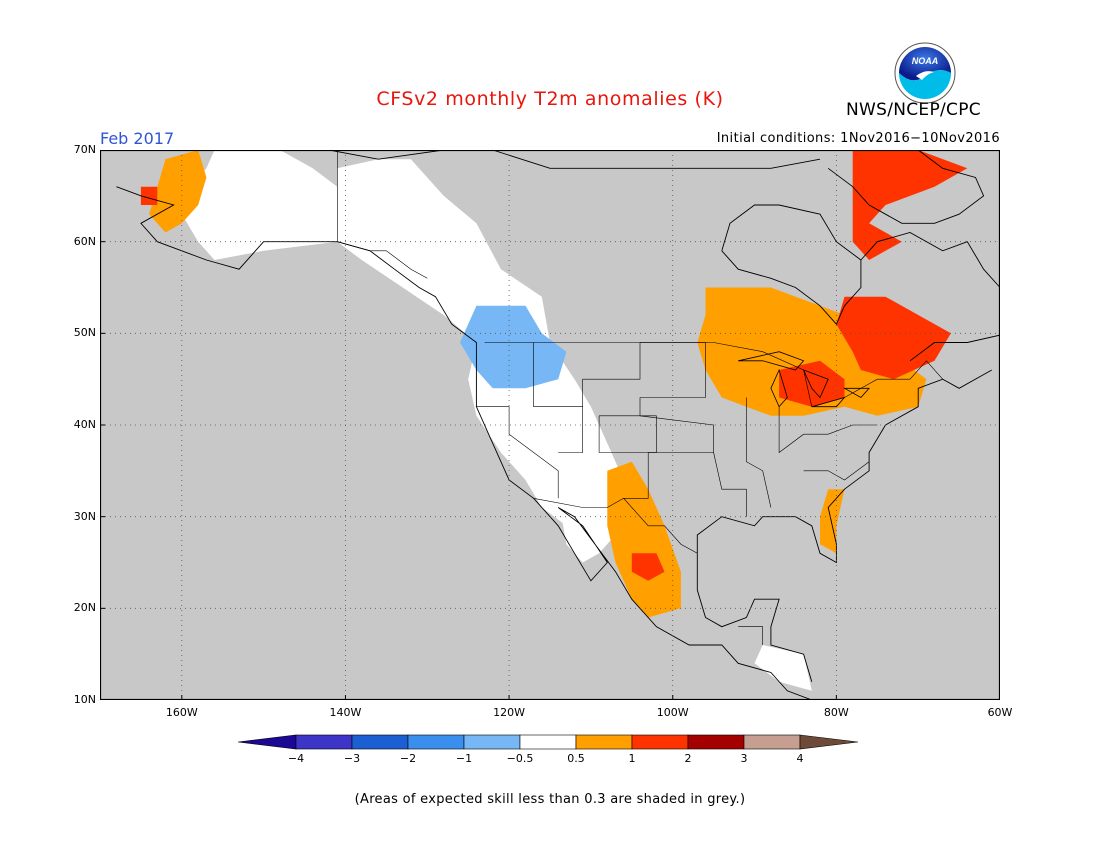 The width and height of the screenshot is (1100, 850). I want to click on colorbar-label-9: 4, so click(800, 758).